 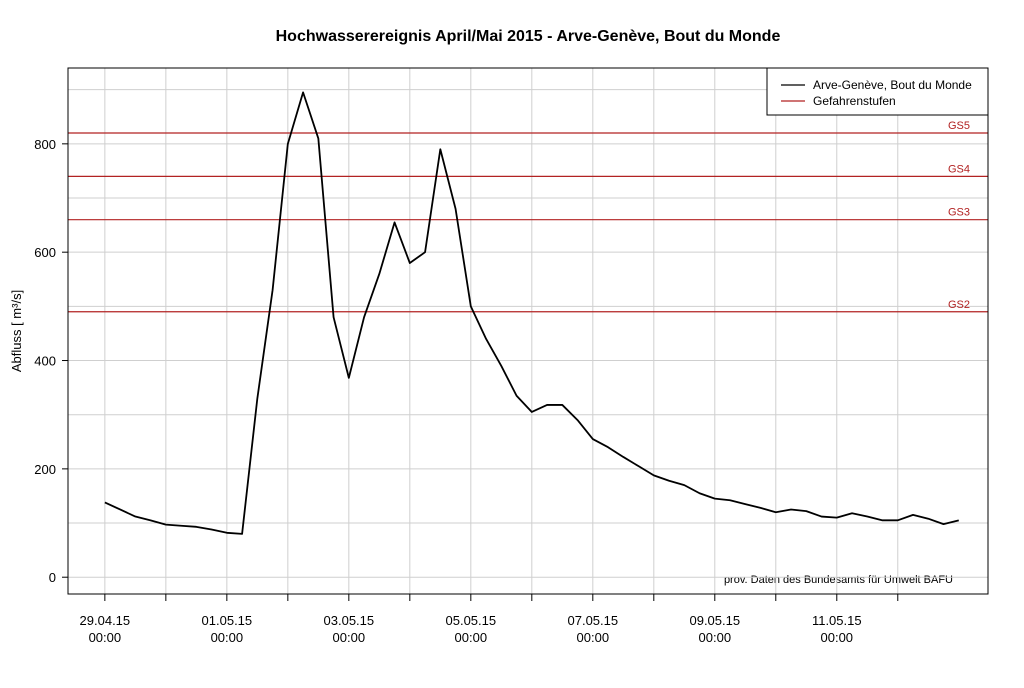 What do you see at coordinates (45, 361) in the screenshot?
I see `y-tick-label: 400` at bounding box center [45, 361].